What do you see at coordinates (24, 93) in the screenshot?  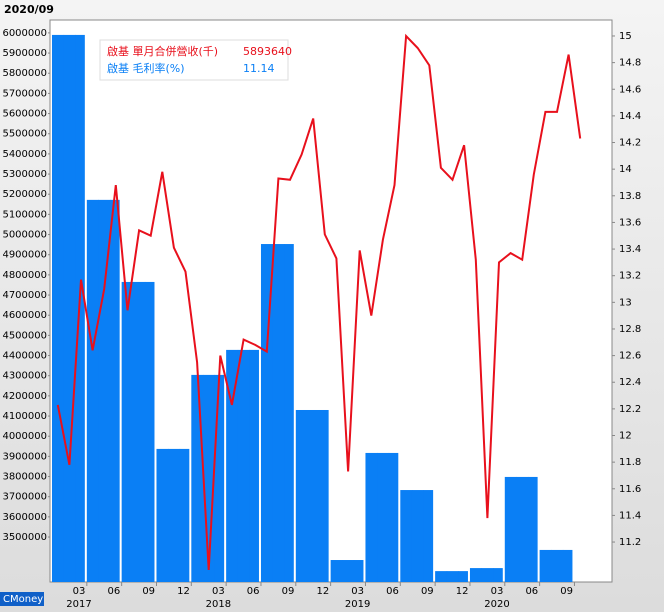 I see `y-tick-label: 5700000` at bounding box center [24, 93].